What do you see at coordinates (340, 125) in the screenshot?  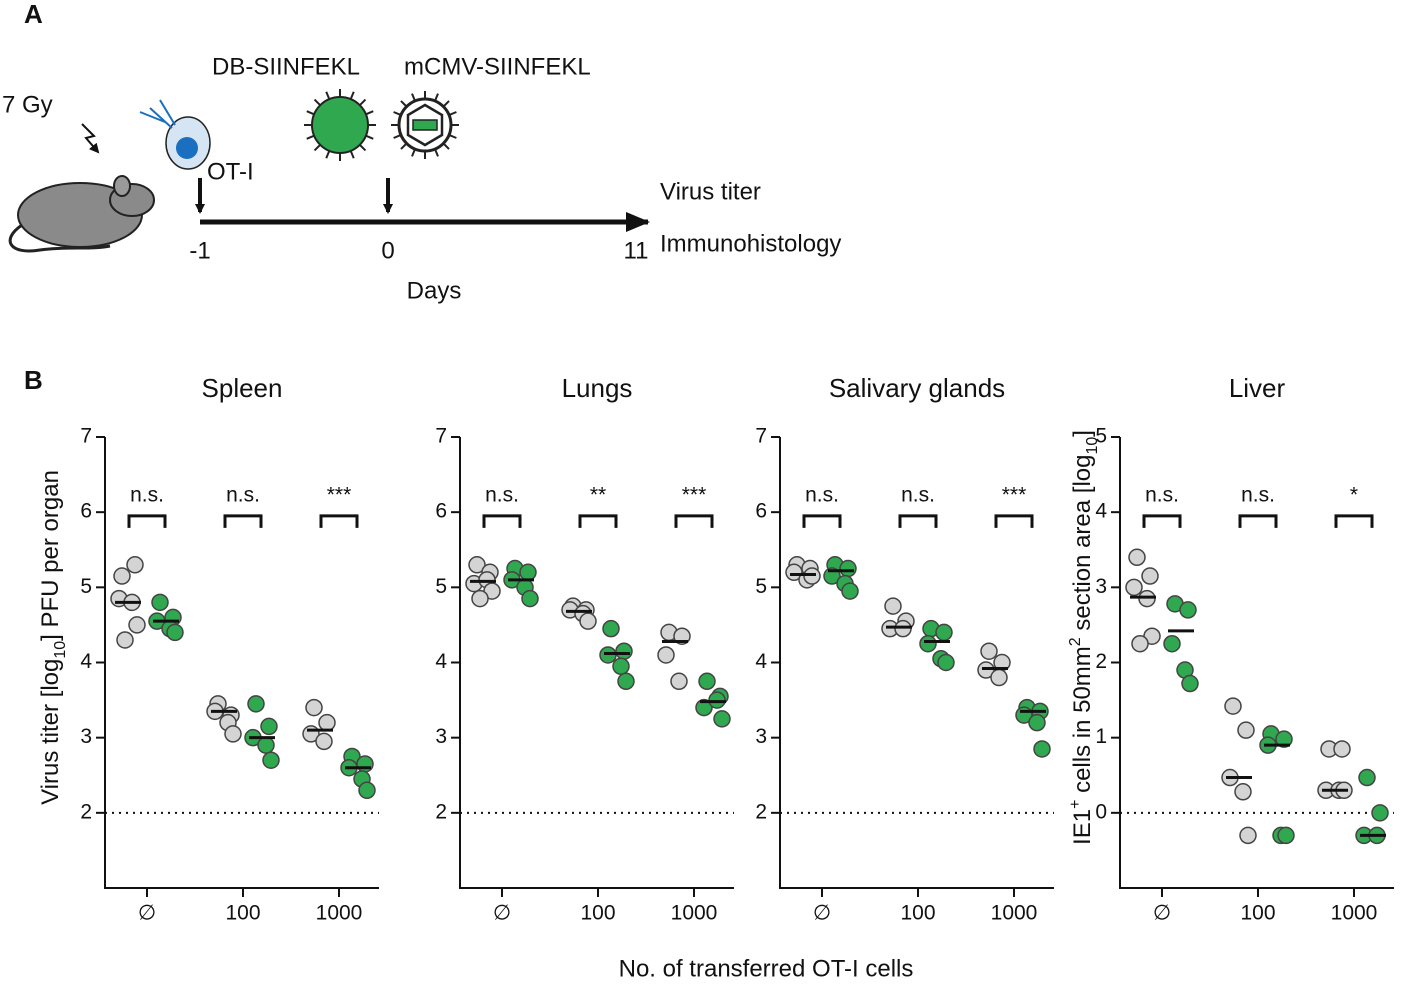 I see `vaccine-icon` at bounding box center [340, 125].